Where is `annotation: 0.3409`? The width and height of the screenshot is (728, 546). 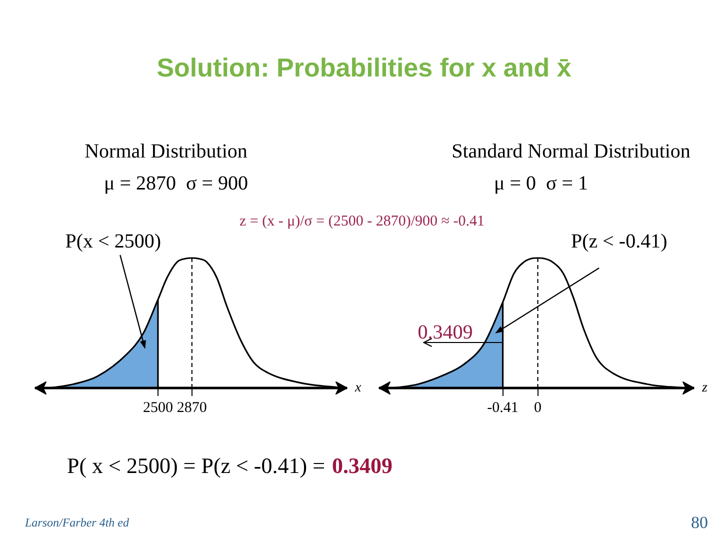 annotation: 0.3409 is located at coordinates (445, 333).